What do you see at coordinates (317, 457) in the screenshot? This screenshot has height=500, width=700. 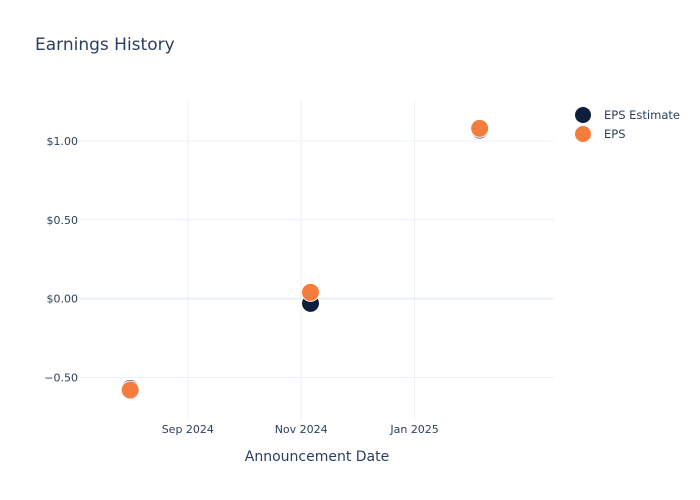 I see `x-axis-title: Announcement Date` at bounding box center [317, 457].